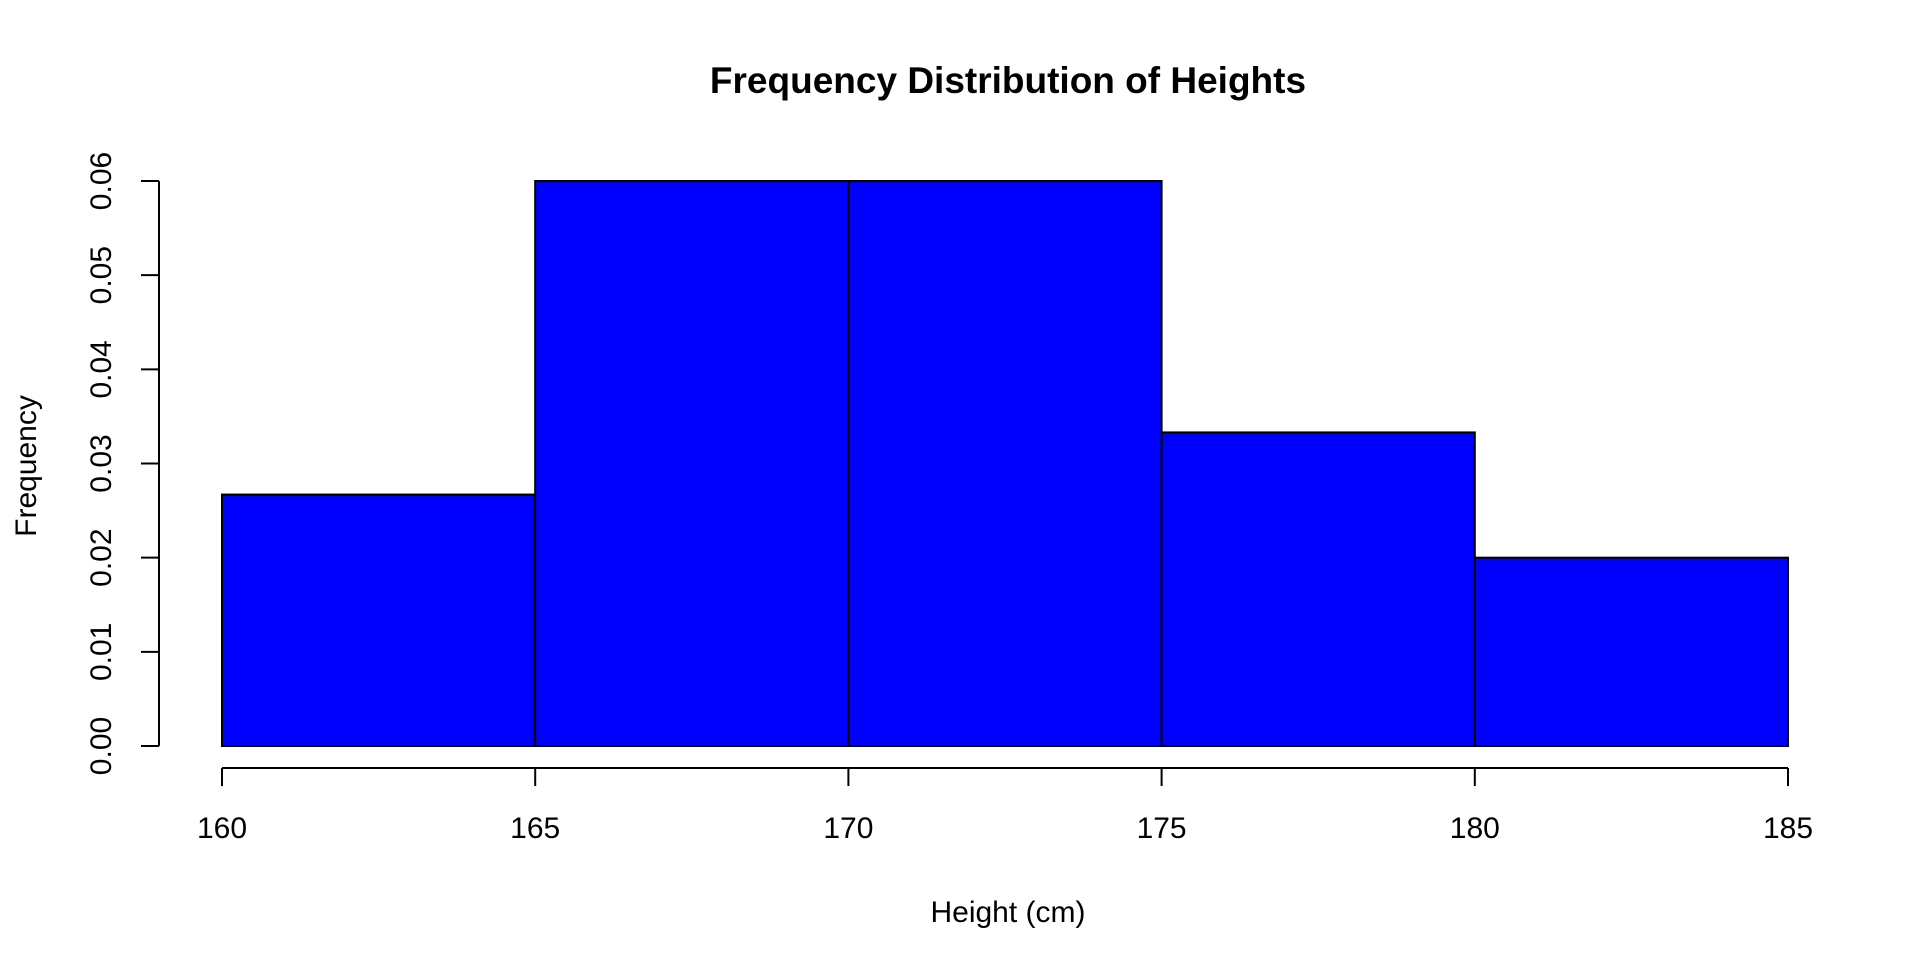 This screenshot has width=1920, height=960. Describe the element at coordinates (222, 828) in the screenshot. I see `x-tick-label: 160` at that location.